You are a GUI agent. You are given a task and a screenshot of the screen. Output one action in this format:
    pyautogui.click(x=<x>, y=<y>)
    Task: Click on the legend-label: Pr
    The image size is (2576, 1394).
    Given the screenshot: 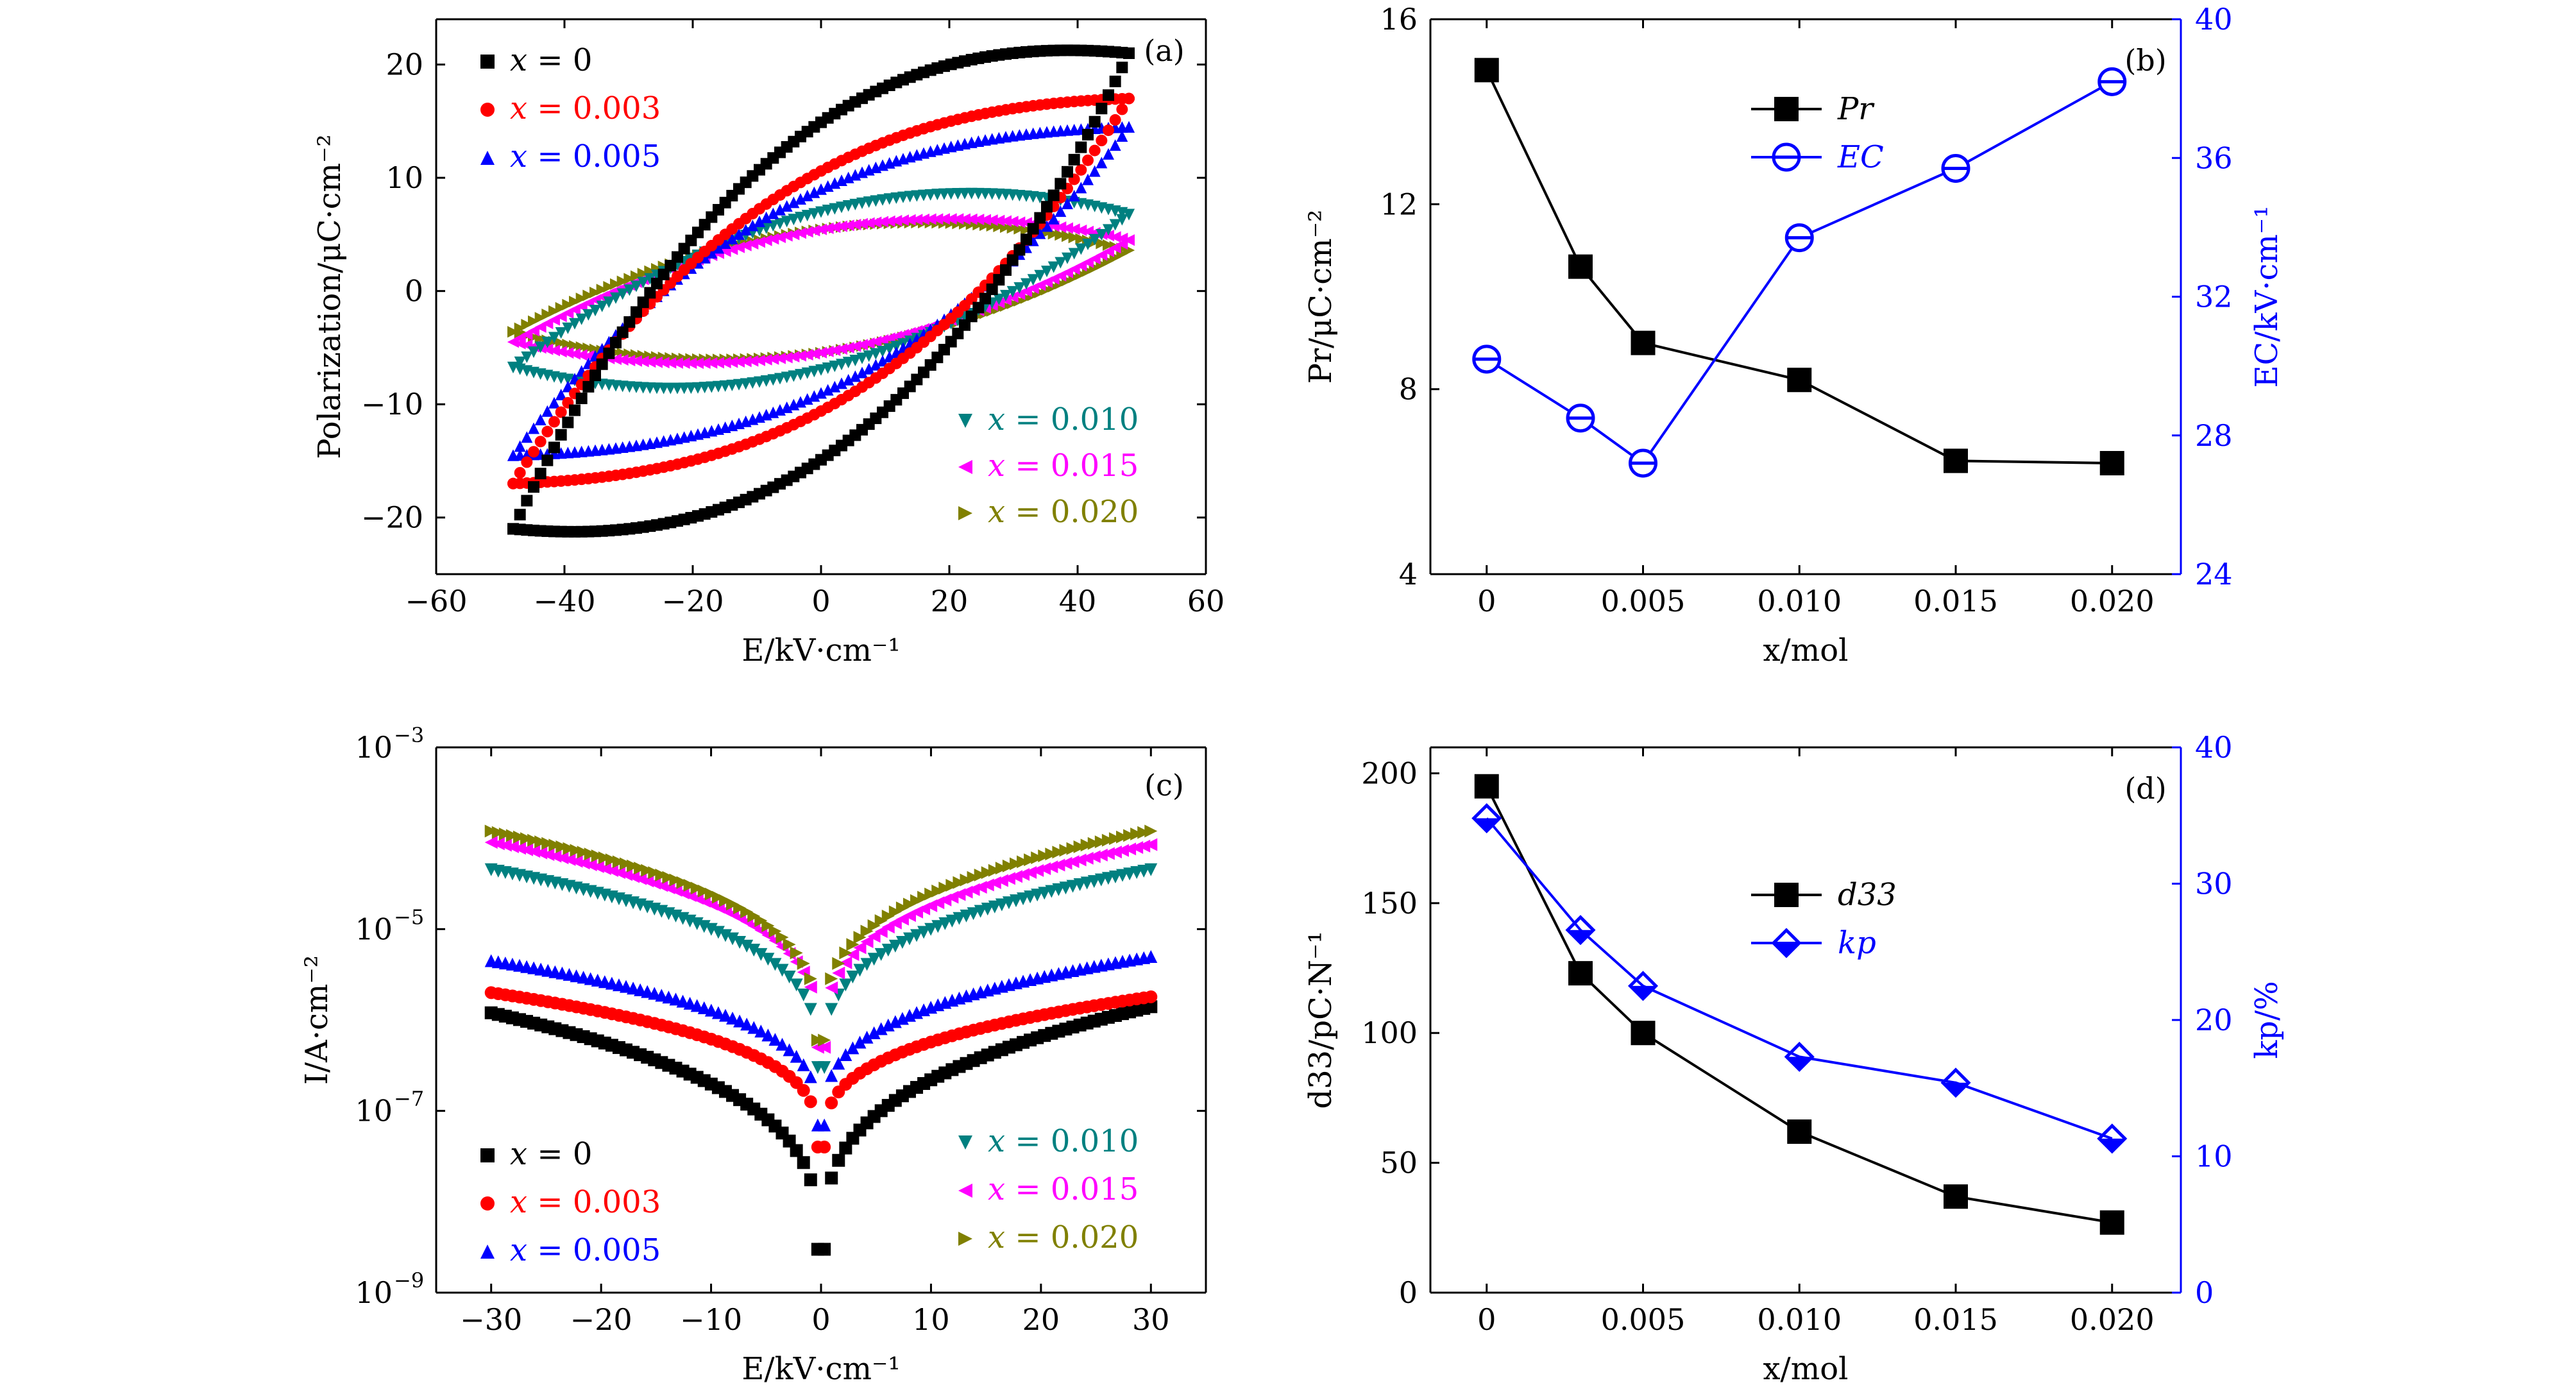 What is the action you would take?
    pyautogui.click(x=1856, y=109)
    